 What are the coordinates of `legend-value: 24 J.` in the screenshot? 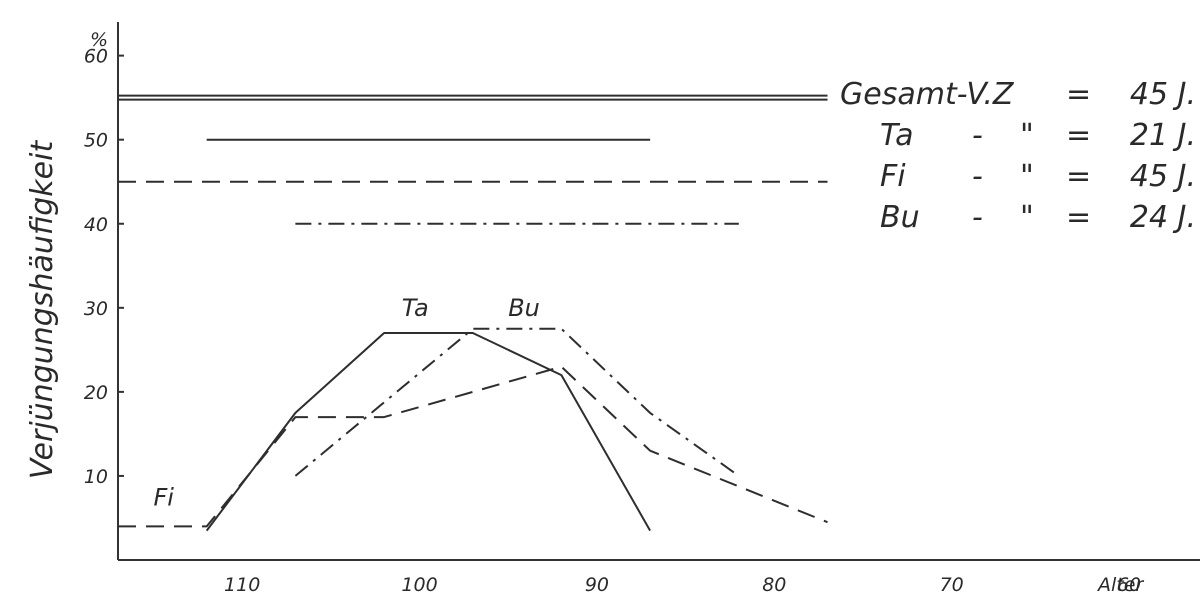 It's located at (1163, 217).